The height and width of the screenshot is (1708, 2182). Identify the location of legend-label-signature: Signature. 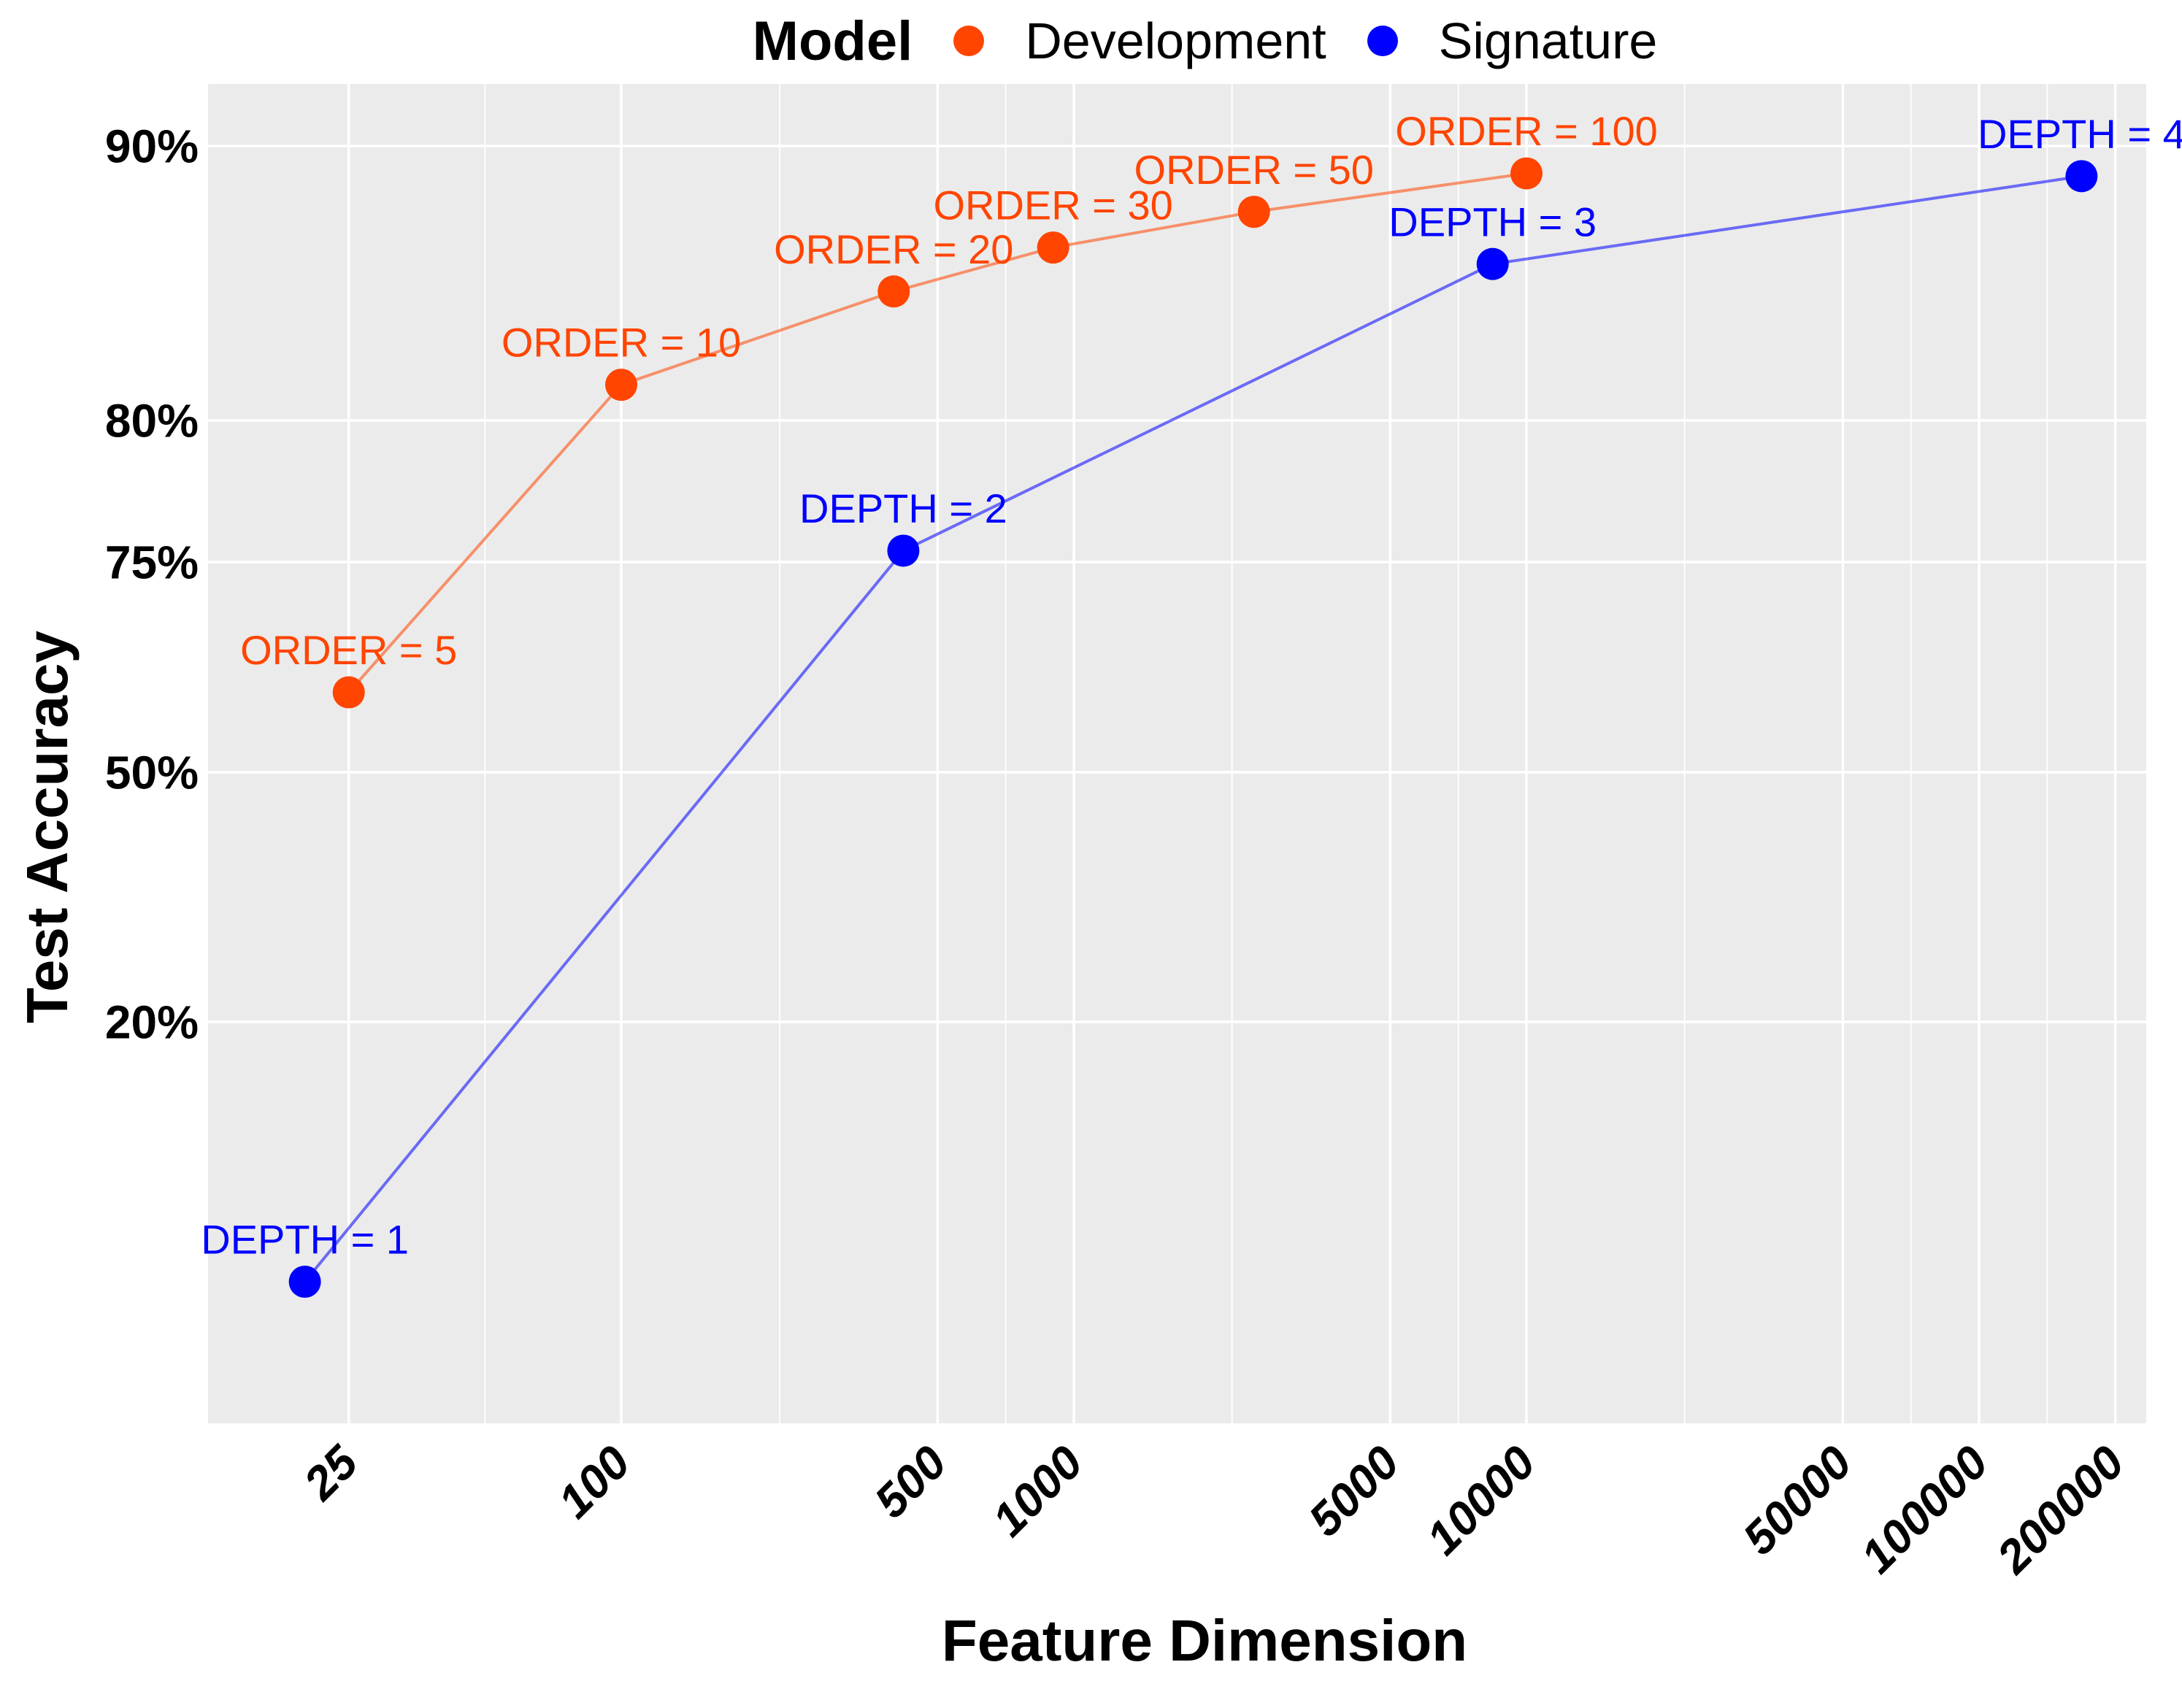
(1548, 40).